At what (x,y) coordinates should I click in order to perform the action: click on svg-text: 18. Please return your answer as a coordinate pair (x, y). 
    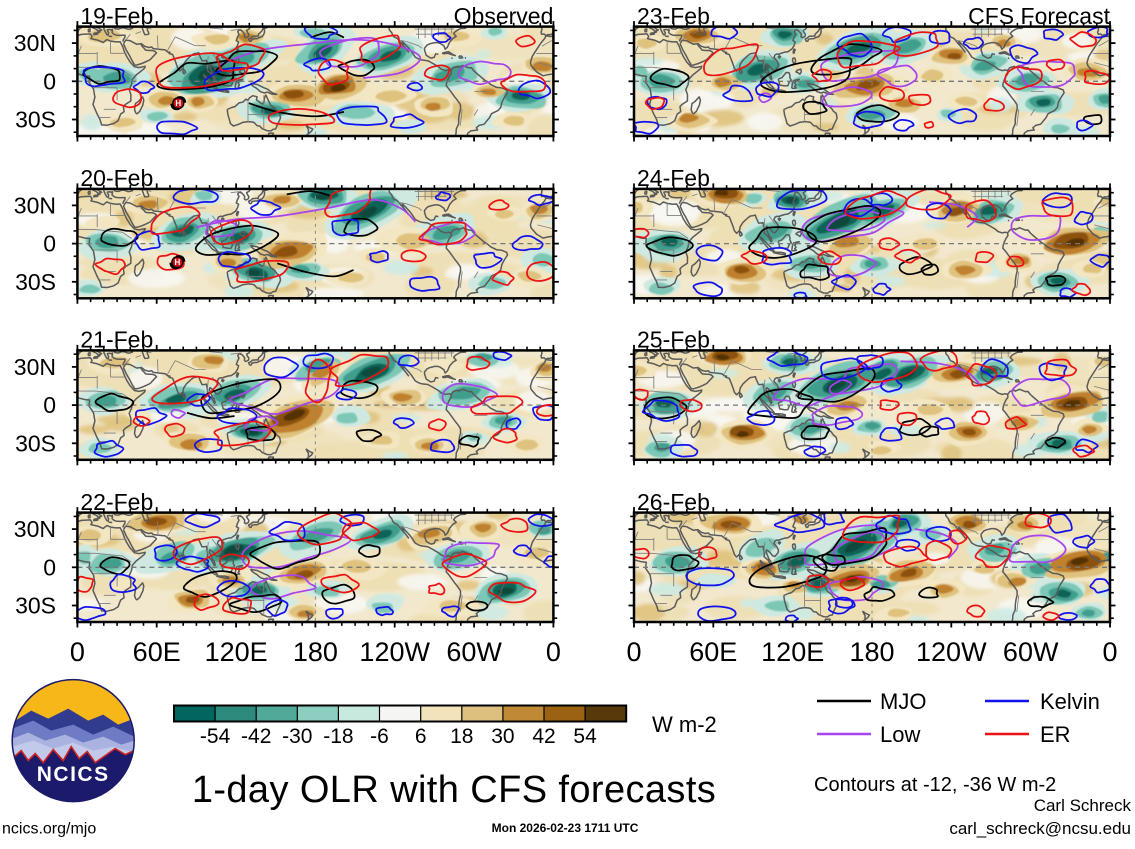
    Looking at the image, I should click on (461, 736).